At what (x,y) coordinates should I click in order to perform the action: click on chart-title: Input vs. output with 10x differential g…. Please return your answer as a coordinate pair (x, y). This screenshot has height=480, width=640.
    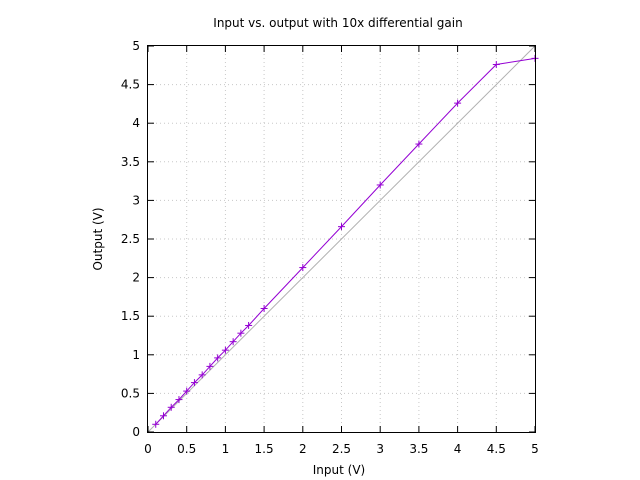
    Looking at the image, I should click on (337, 23).